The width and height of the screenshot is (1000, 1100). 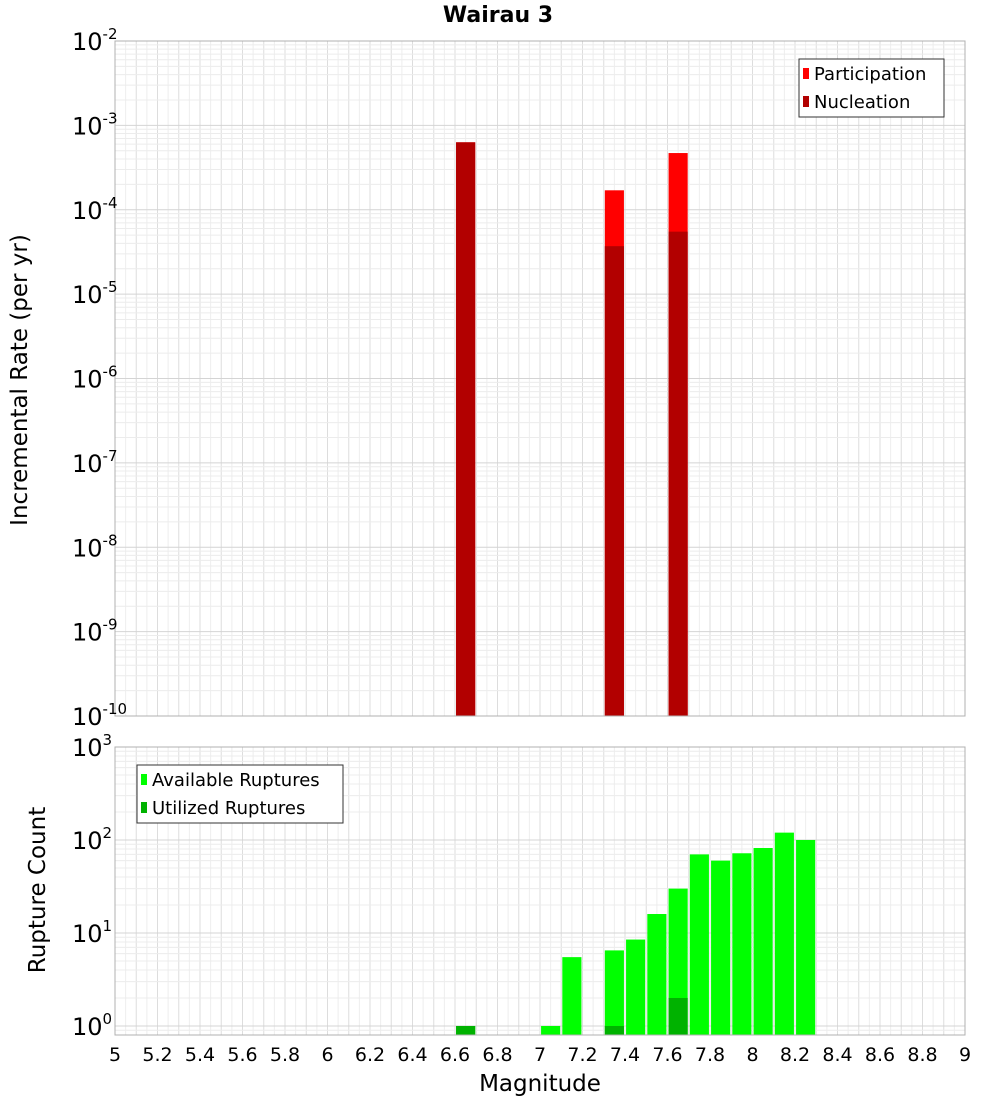 What do you see at coordinates (95, 462) in the screenshot?
I see `rate-y-tick-label: 10⁻⁷` at bounding box center [95, 462].